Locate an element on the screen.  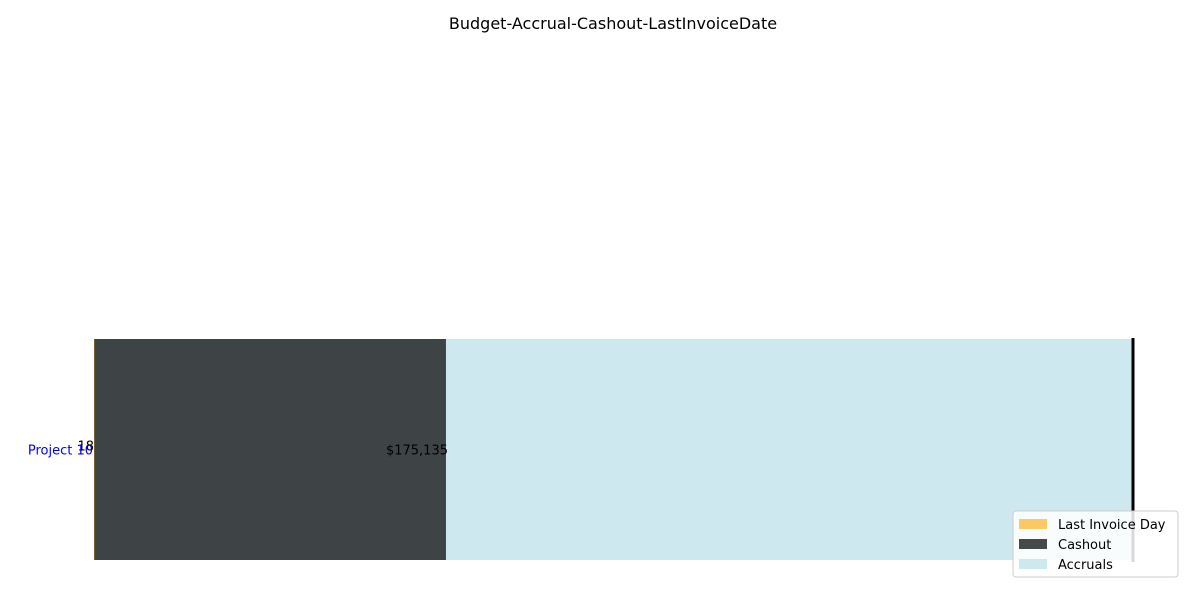
last-invoice-day-bar is located at coordinates (94, 449).